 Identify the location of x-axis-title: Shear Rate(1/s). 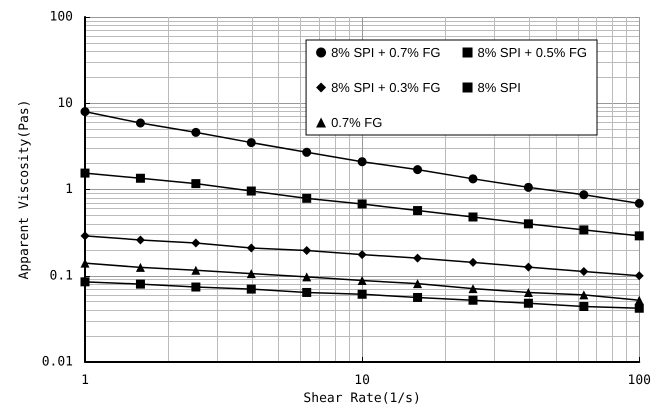
(362, 398).